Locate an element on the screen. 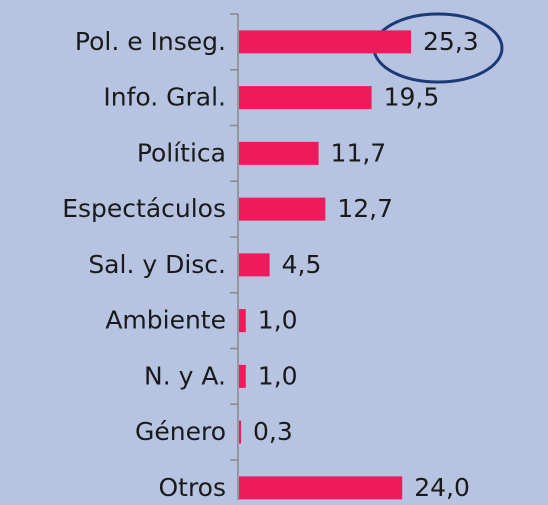 The image size is (548, 505). category-label: Ambiente is located at coordinates (165, 320).